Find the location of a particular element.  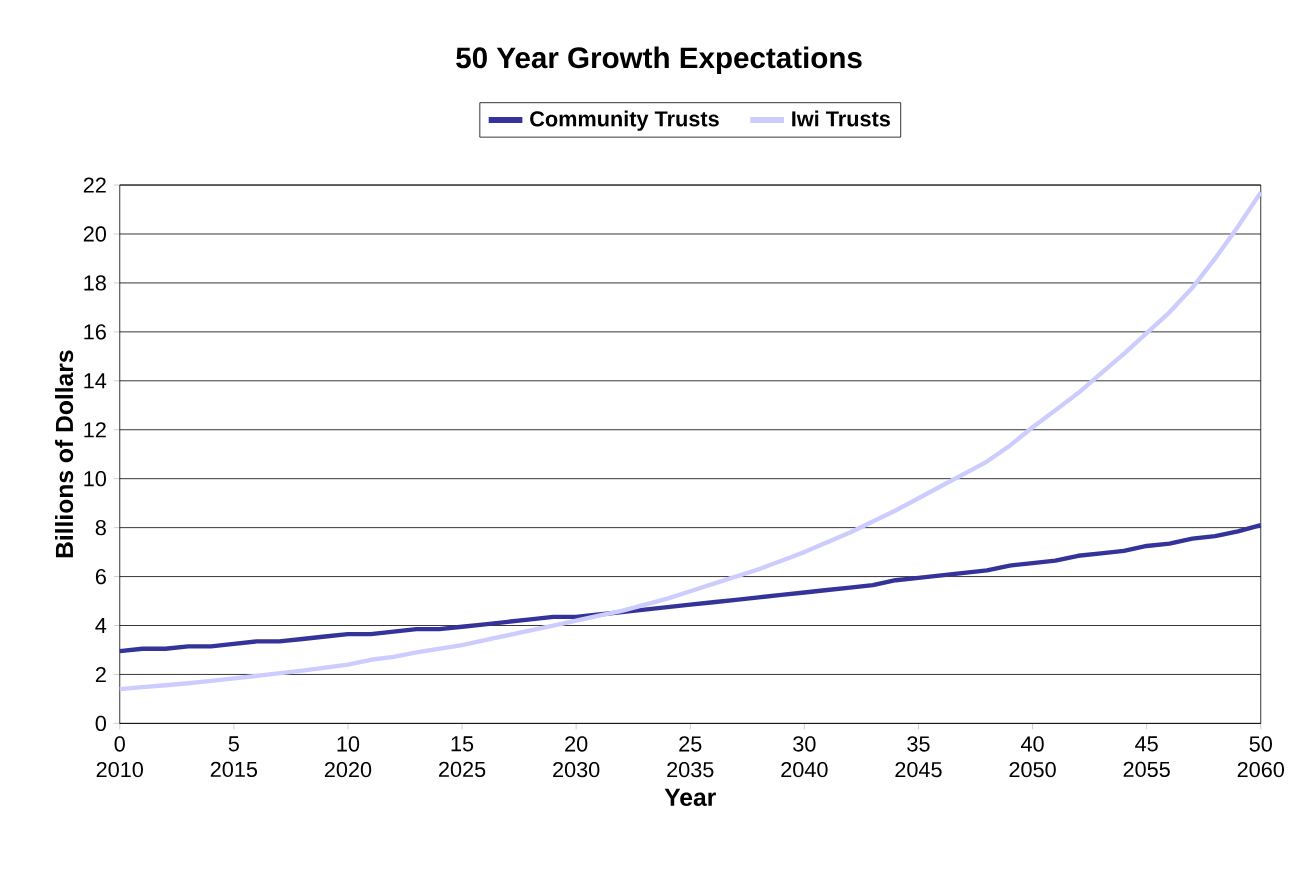

y-tick-label: 4 is located at coordinates (101, 626).